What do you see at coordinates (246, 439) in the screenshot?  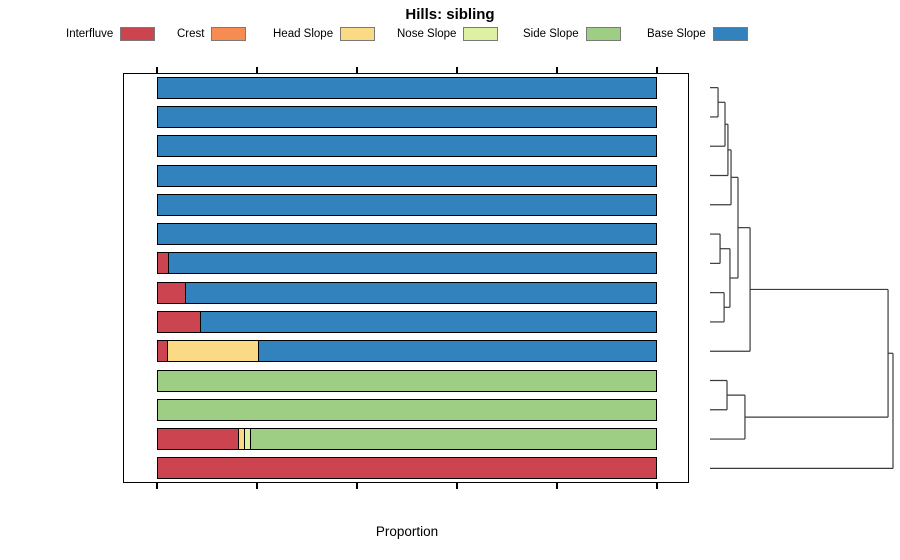 I see `bar-segment-nose-slope` at bounding box center [246, 439].